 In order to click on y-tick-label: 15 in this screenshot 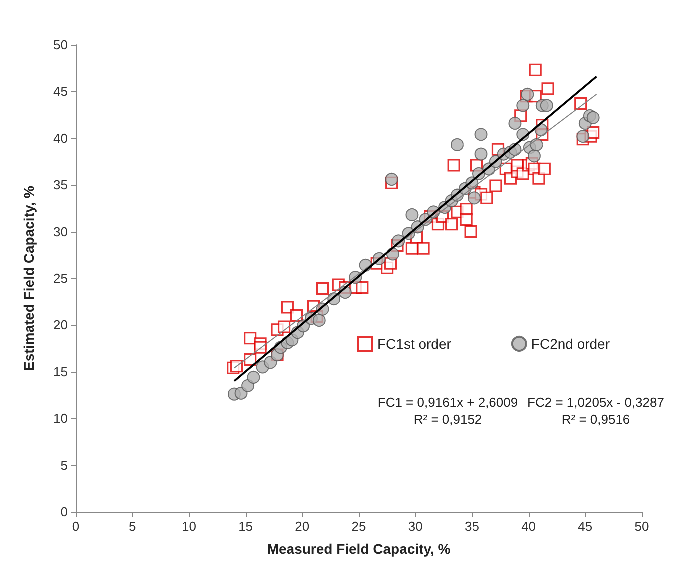, I will do `click(61, 372)`.